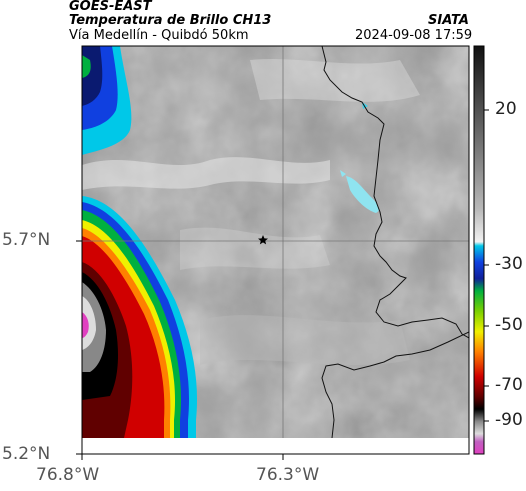 Image resolution: width=526 pixels, height=491 pixels. Describe the element at coordinates (509, 264) in the screenshot. I see `colorbar-label-minus30: -30` at that location.